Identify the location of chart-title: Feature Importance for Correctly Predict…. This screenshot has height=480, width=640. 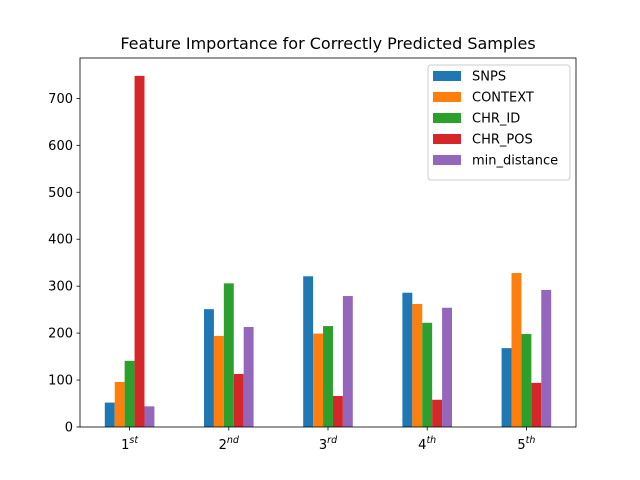
(327, 43).